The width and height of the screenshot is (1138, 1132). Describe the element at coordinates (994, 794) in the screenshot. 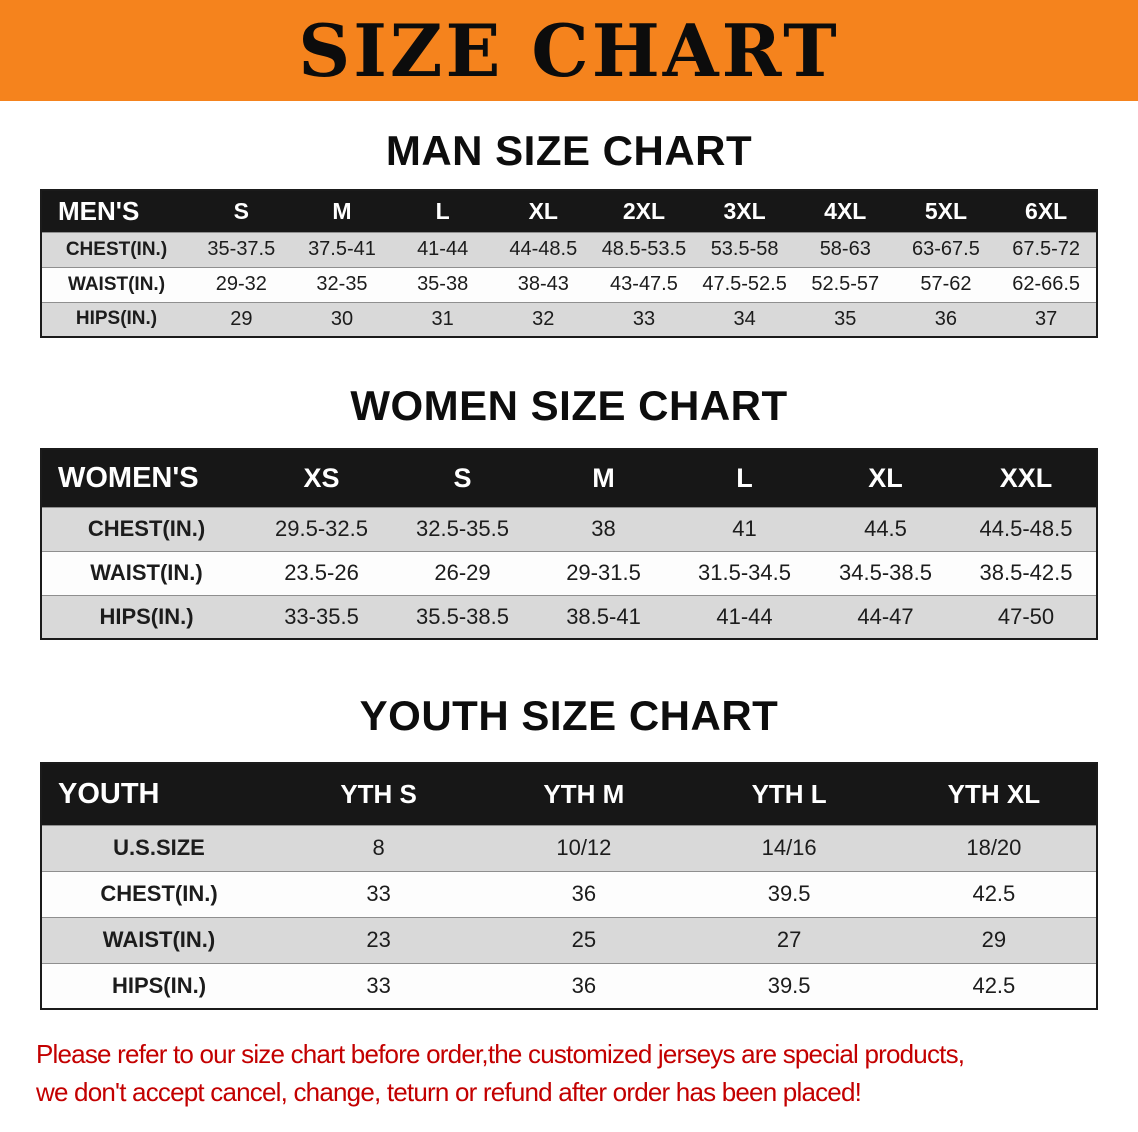

I see `size-column-header: YTH XL` at that location.